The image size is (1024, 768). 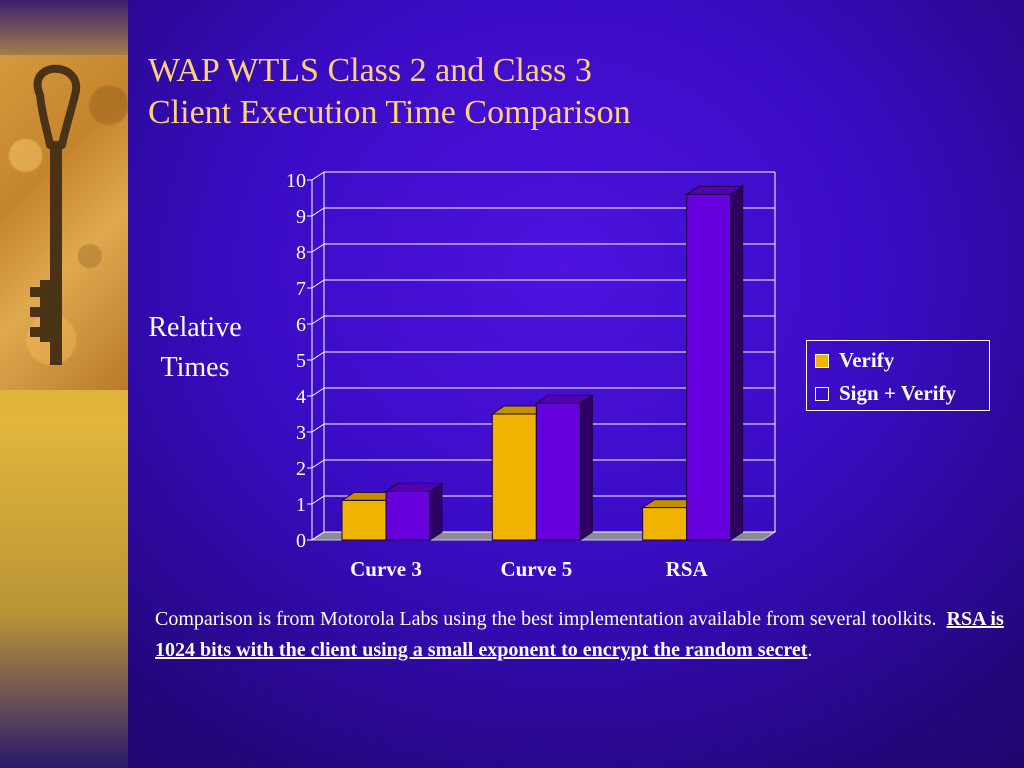 I want to click on y-axis-label: Relative Times, so click(x=195, y=348).